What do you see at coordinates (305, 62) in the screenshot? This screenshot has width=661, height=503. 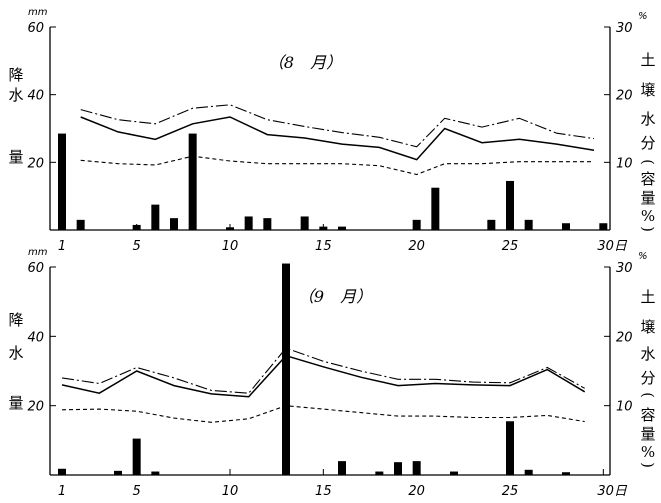 I see `chart-title: （8 月）` at bounding box center [305, 62].